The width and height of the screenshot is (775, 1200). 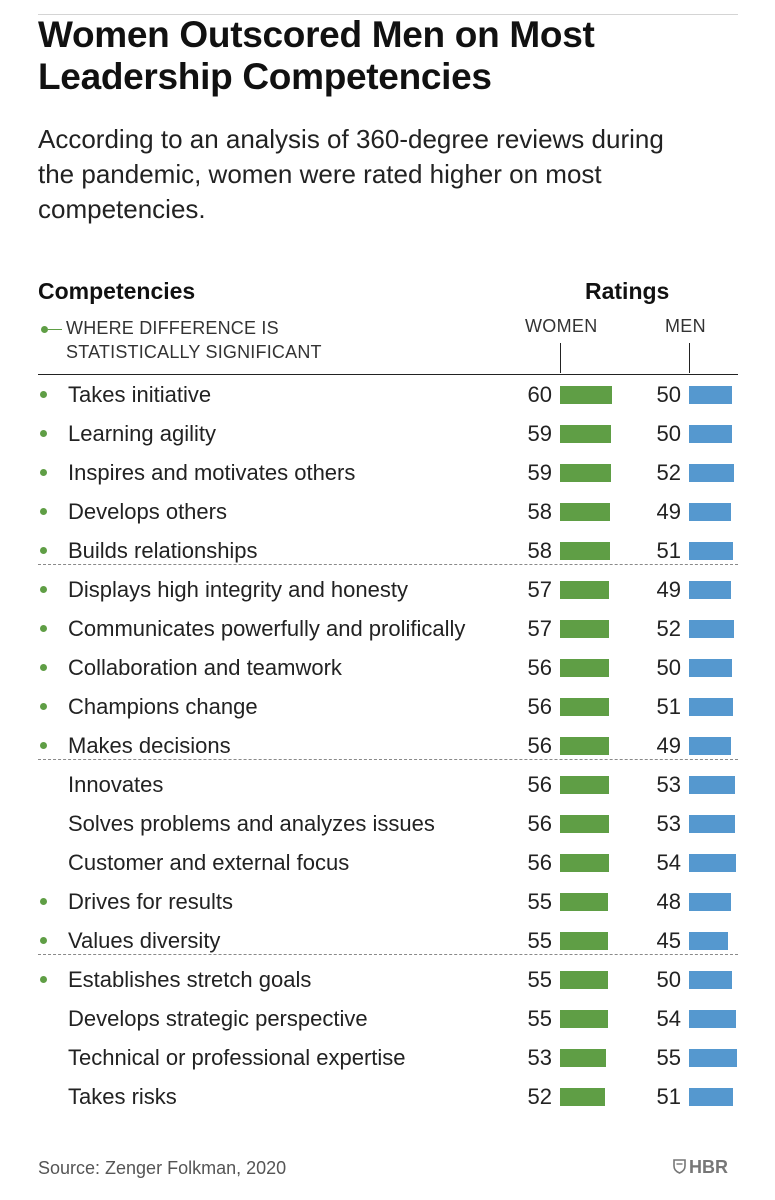 I want to click on men-value-label: 45, so click(x=668, y=940).